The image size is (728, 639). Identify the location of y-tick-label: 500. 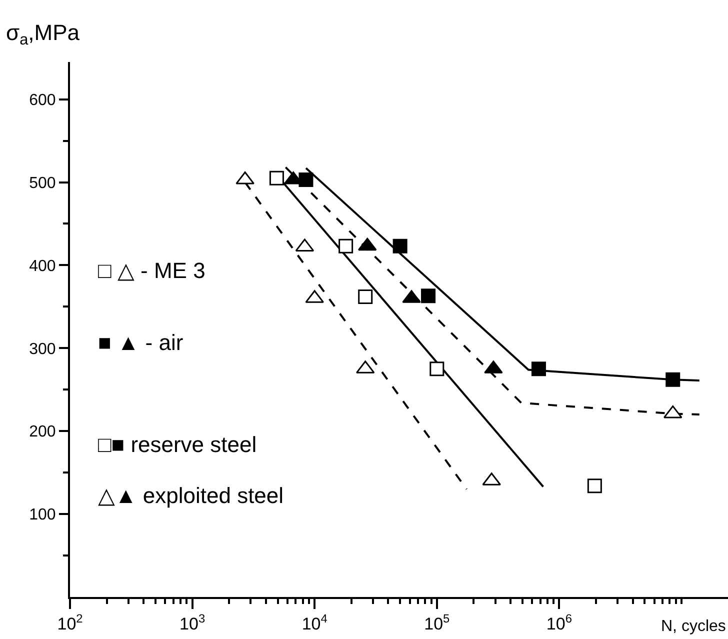
(42, 183).